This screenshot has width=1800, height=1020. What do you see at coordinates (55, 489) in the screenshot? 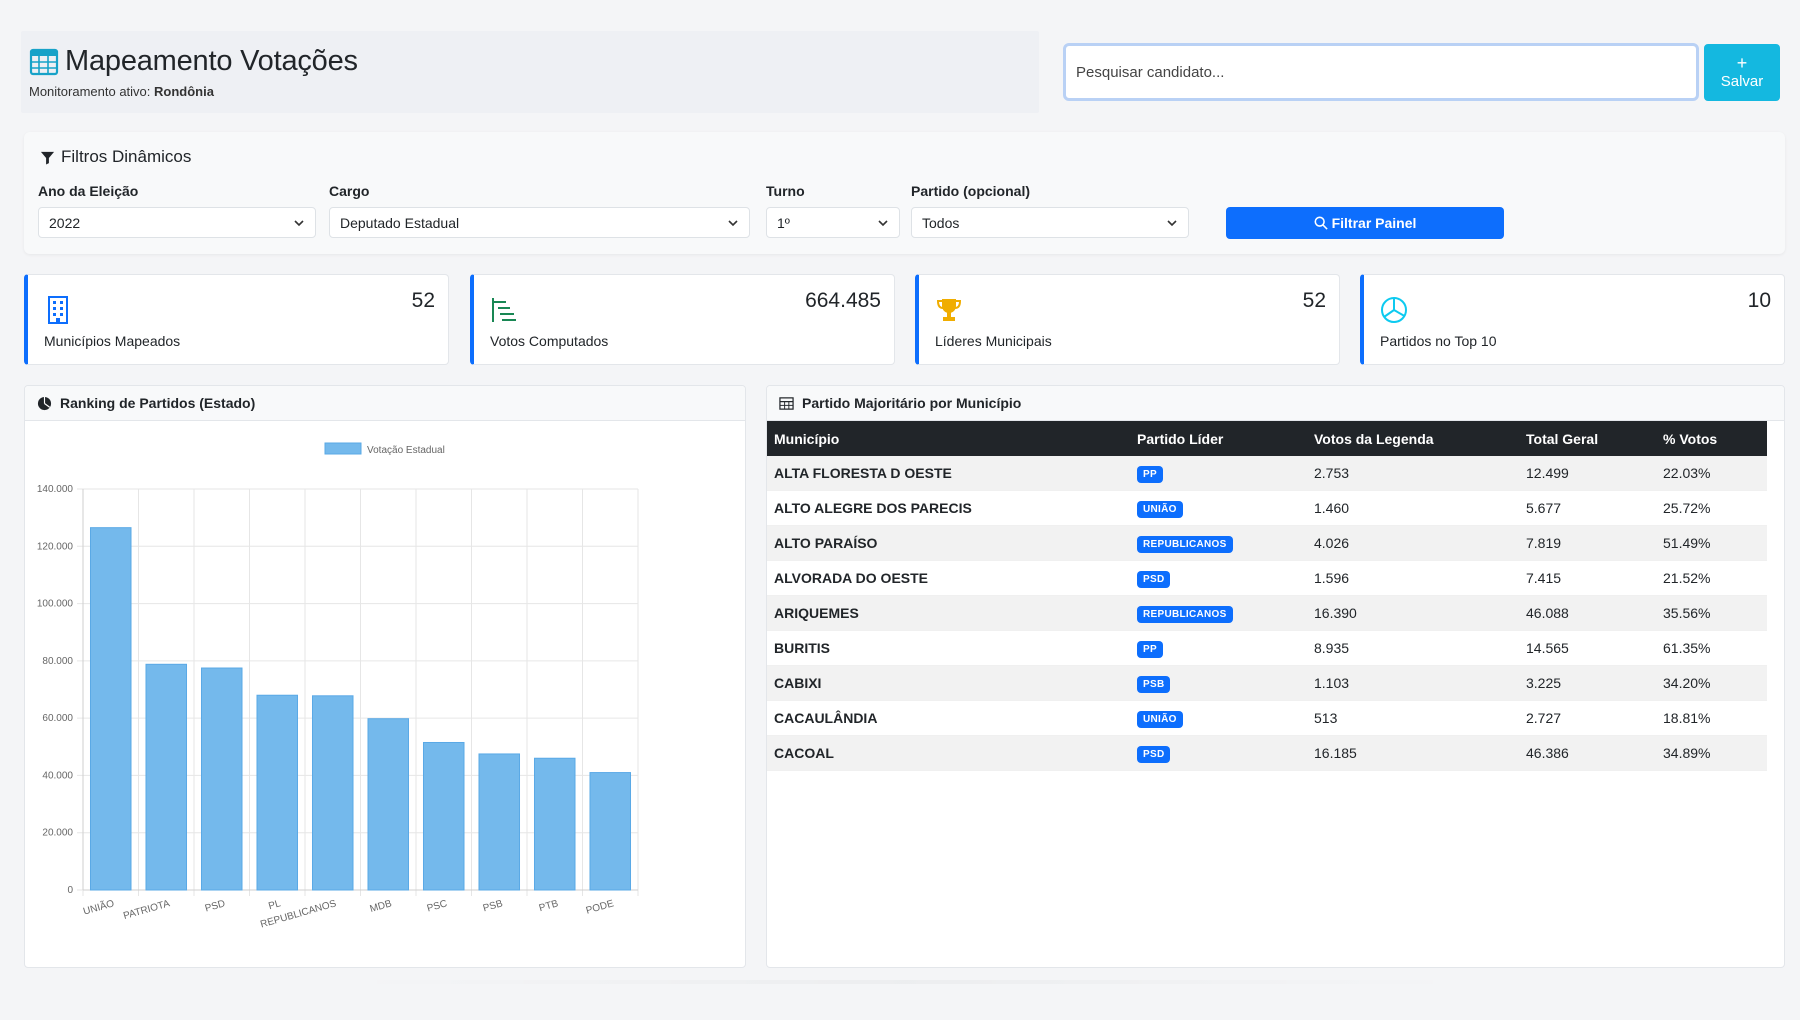
I see `y-tick-label: 140.000` at bounding box center [55, 489].